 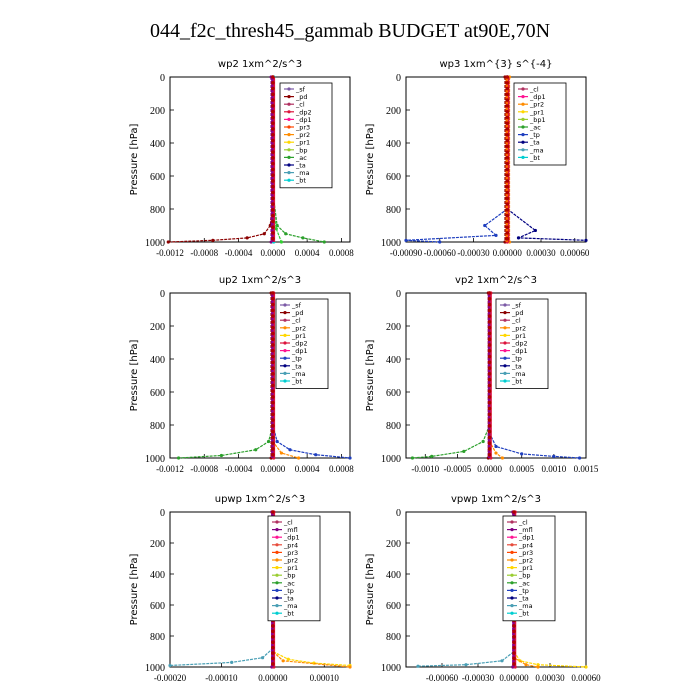 I want to click on x-tick-label: 0.0005, so click(x=521, y=469).